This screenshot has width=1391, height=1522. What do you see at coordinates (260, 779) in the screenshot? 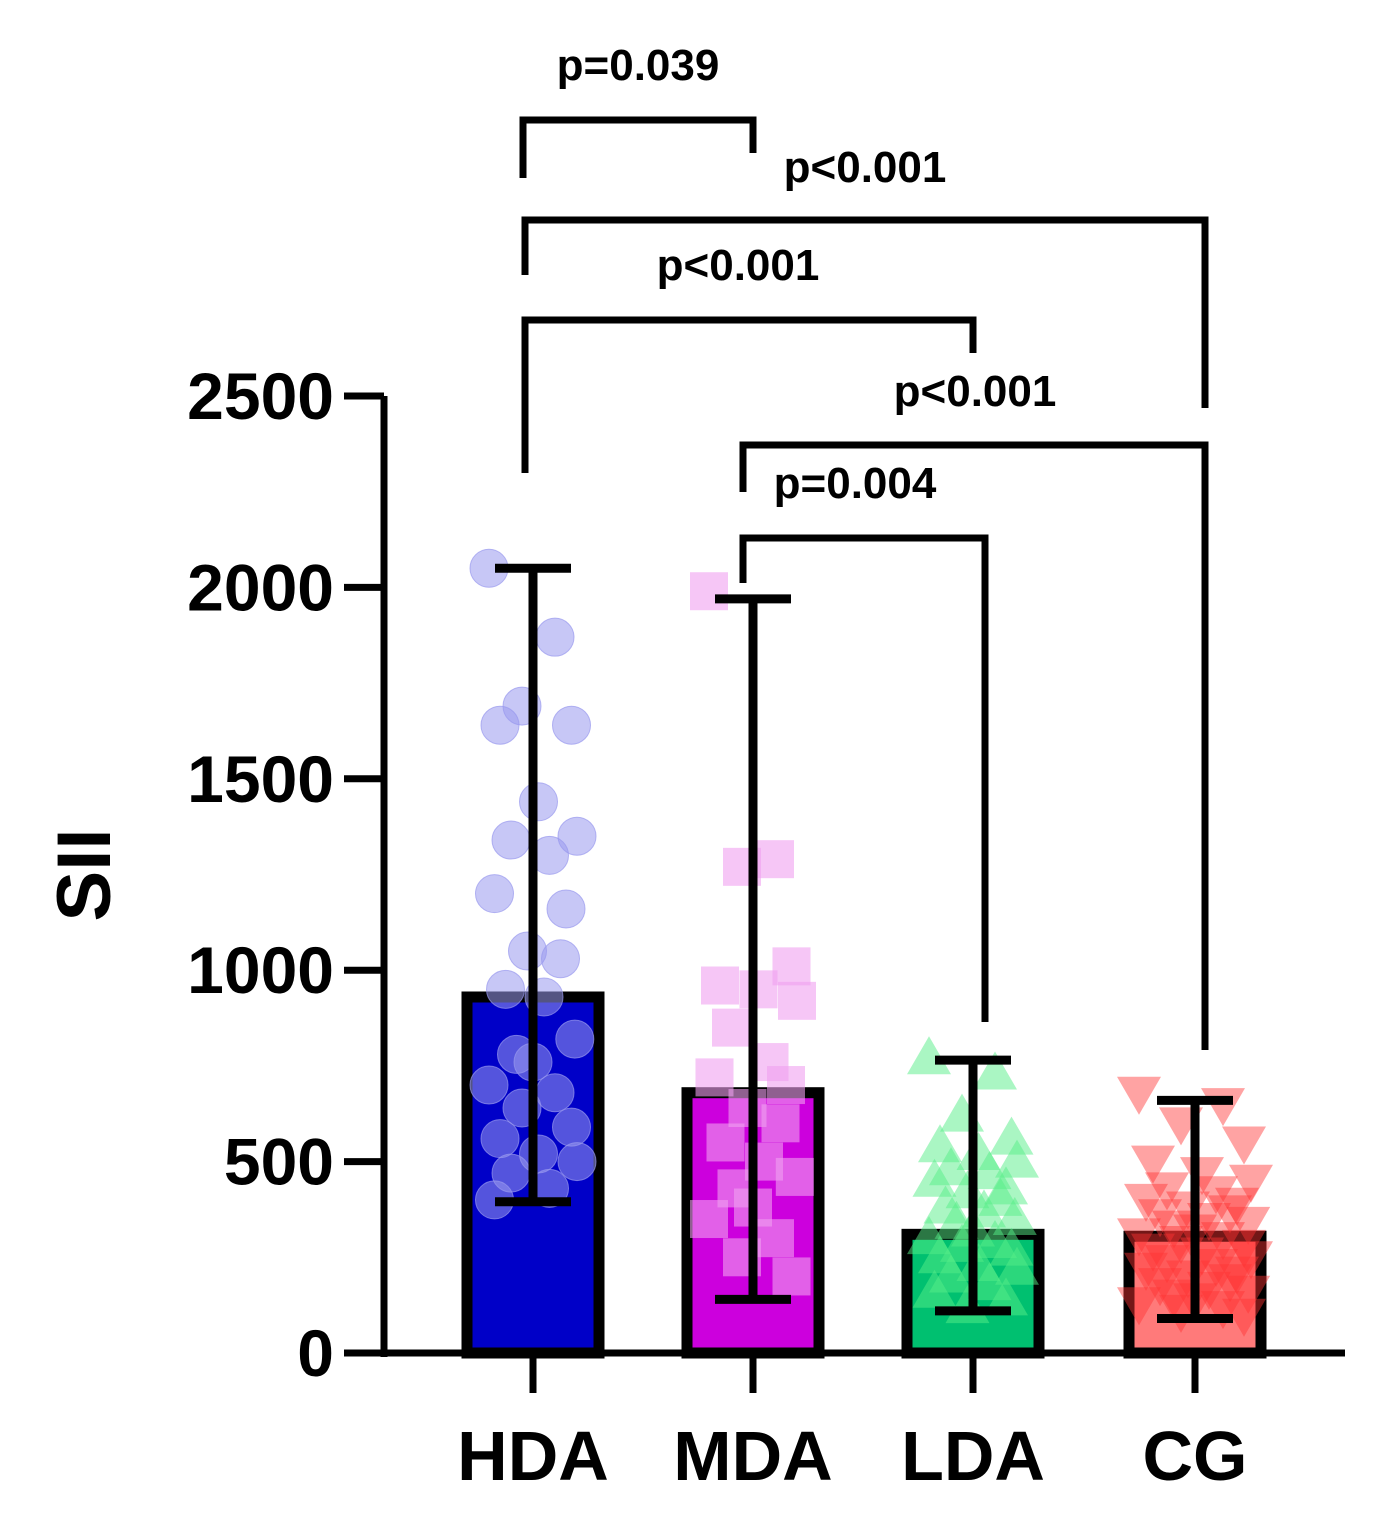
I see `y-tick-label: 1500` at bounding box center [260, 779].